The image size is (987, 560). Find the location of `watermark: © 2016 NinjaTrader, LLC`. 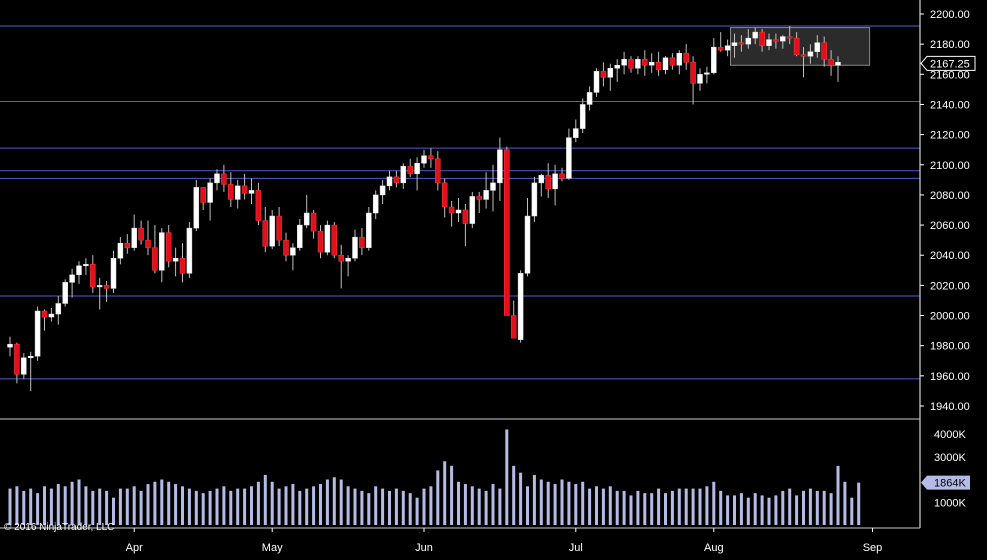

watermark: © 2016 NinjaTrader, LLC is located at coordinates (59, 527).